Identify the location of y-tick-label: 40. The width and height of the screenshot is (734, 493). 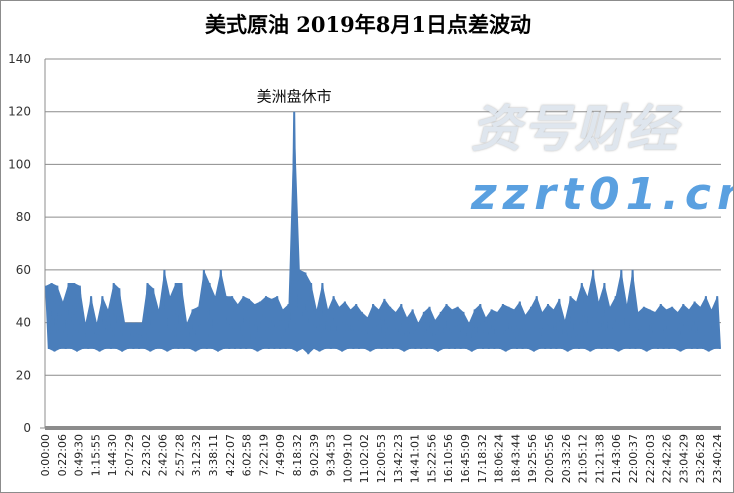
(23, 323).